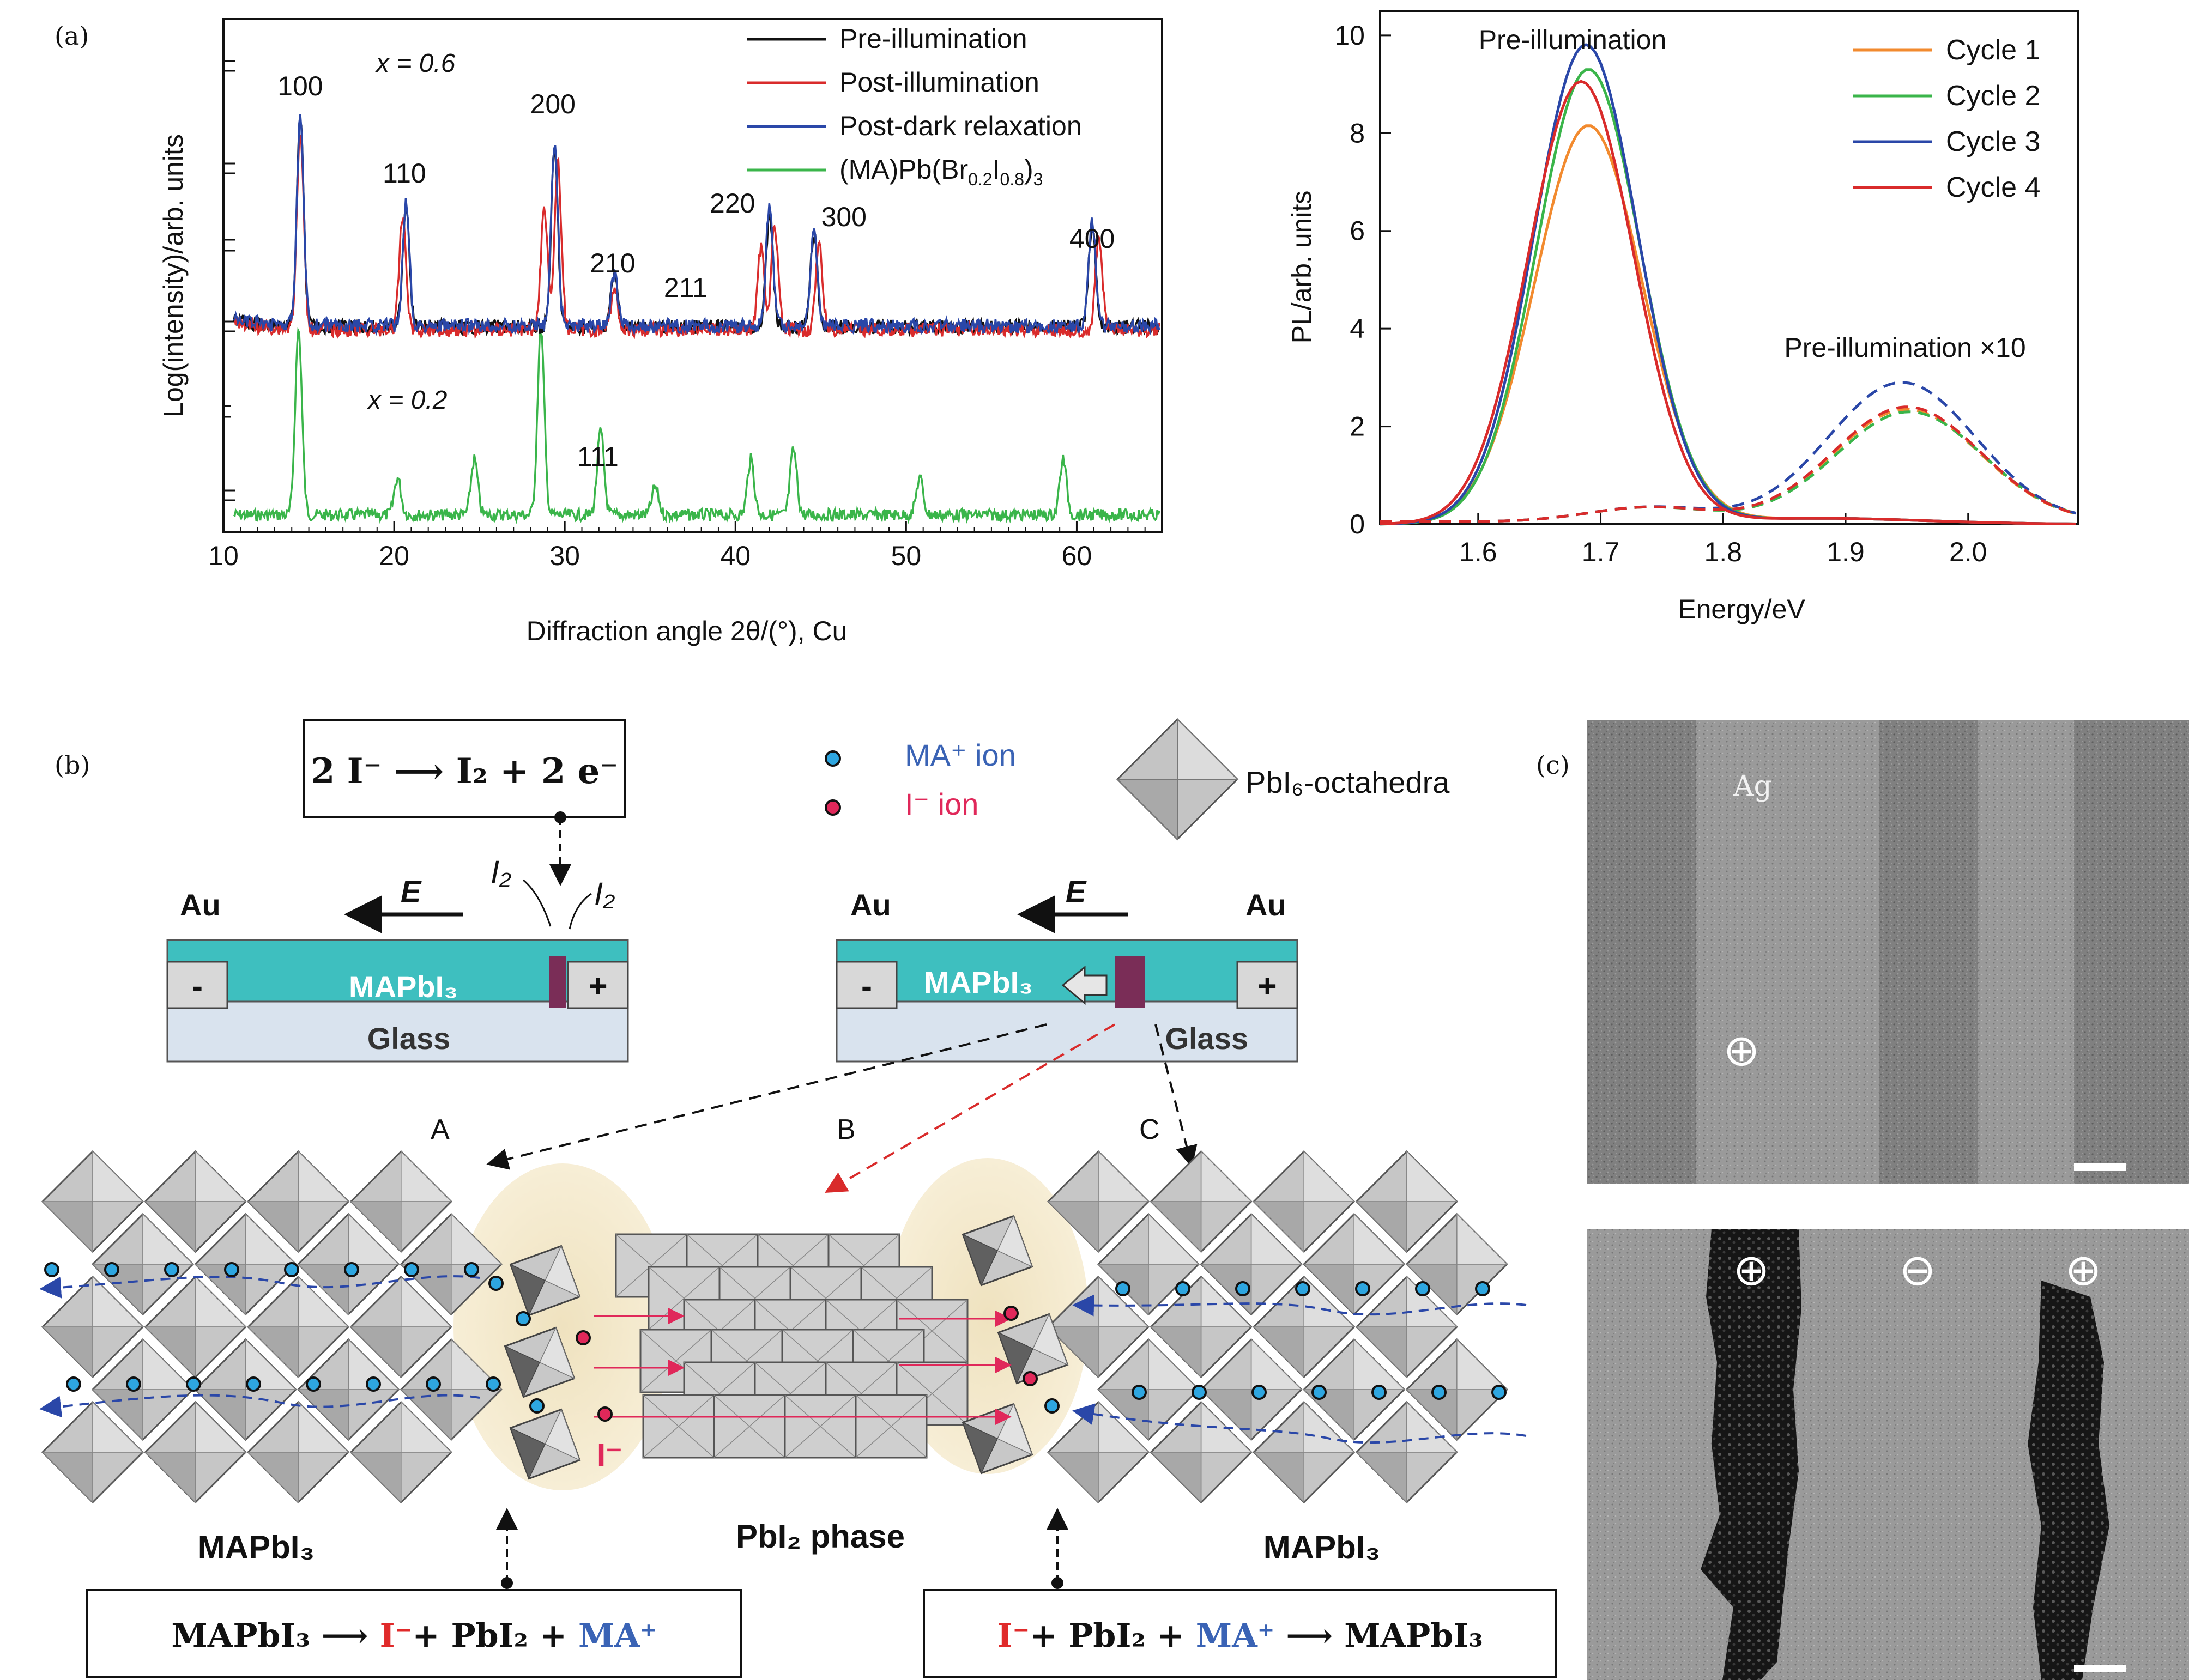 This screenshot has height=1680, width=2189. Describe the element at coordinates (867, 986) in the screenshot. I see `minus-right: -` at that location.